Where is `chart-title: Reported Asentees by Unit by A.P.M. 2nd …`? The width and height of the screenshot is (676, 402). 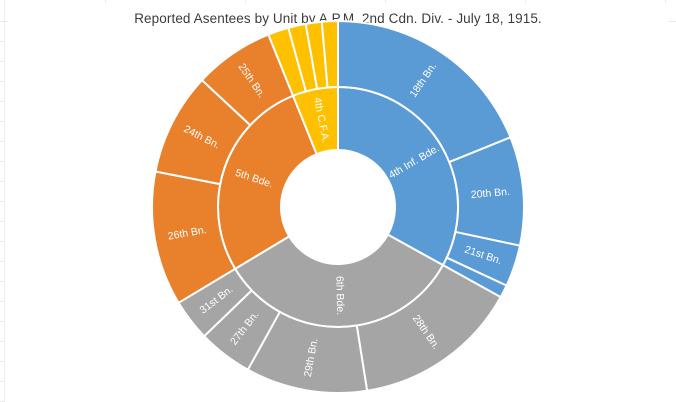
chart-title: Reported Asentees by Unit by A.P.M. 2nd … is located at coordinates (338, 18).